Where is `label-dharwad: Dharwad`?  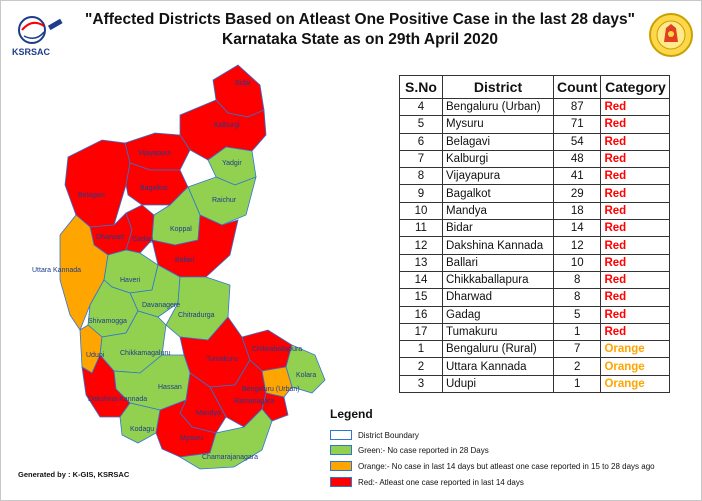
label-dharwad: Dharwad is located at coordinates (110, 237).